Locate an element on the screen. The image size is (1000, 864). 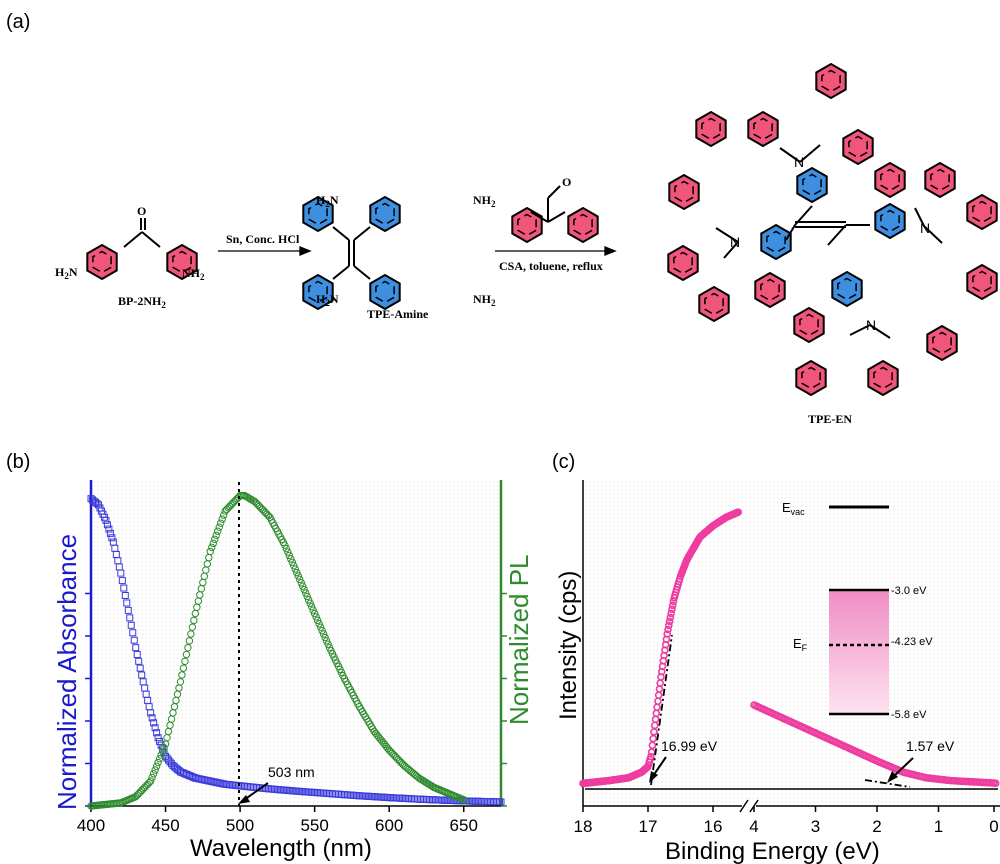
product-core-ring-right-inner is located at coordinates (890, 221).